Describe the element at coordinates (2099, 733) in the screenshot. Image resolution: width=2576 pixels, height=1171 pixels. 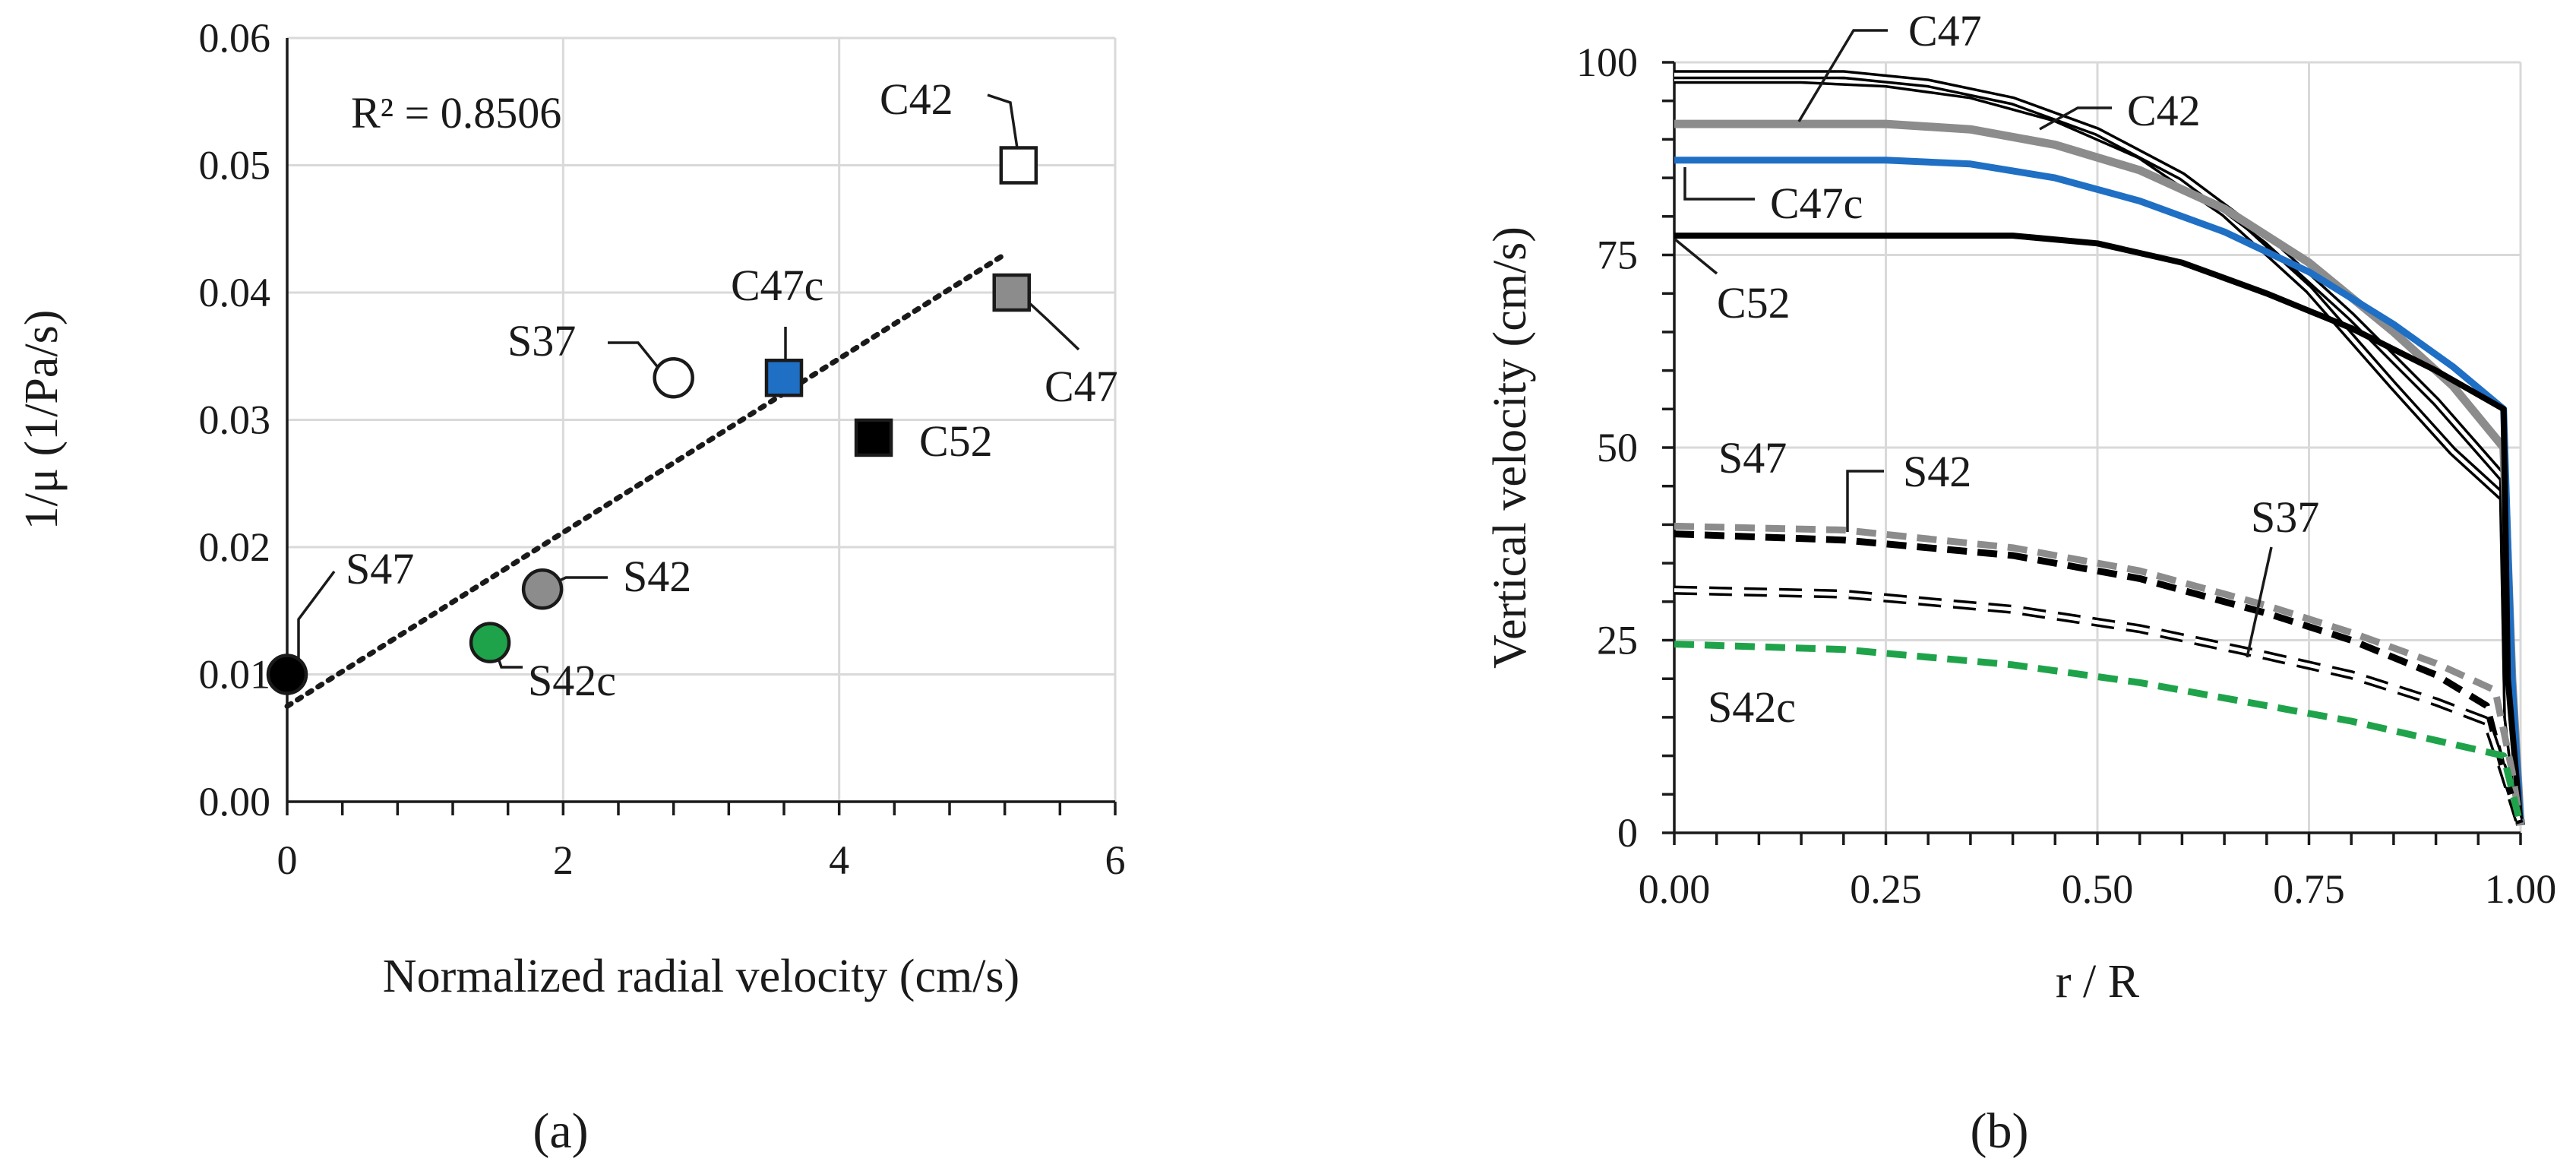
I see `series-line-s42c` at that location.